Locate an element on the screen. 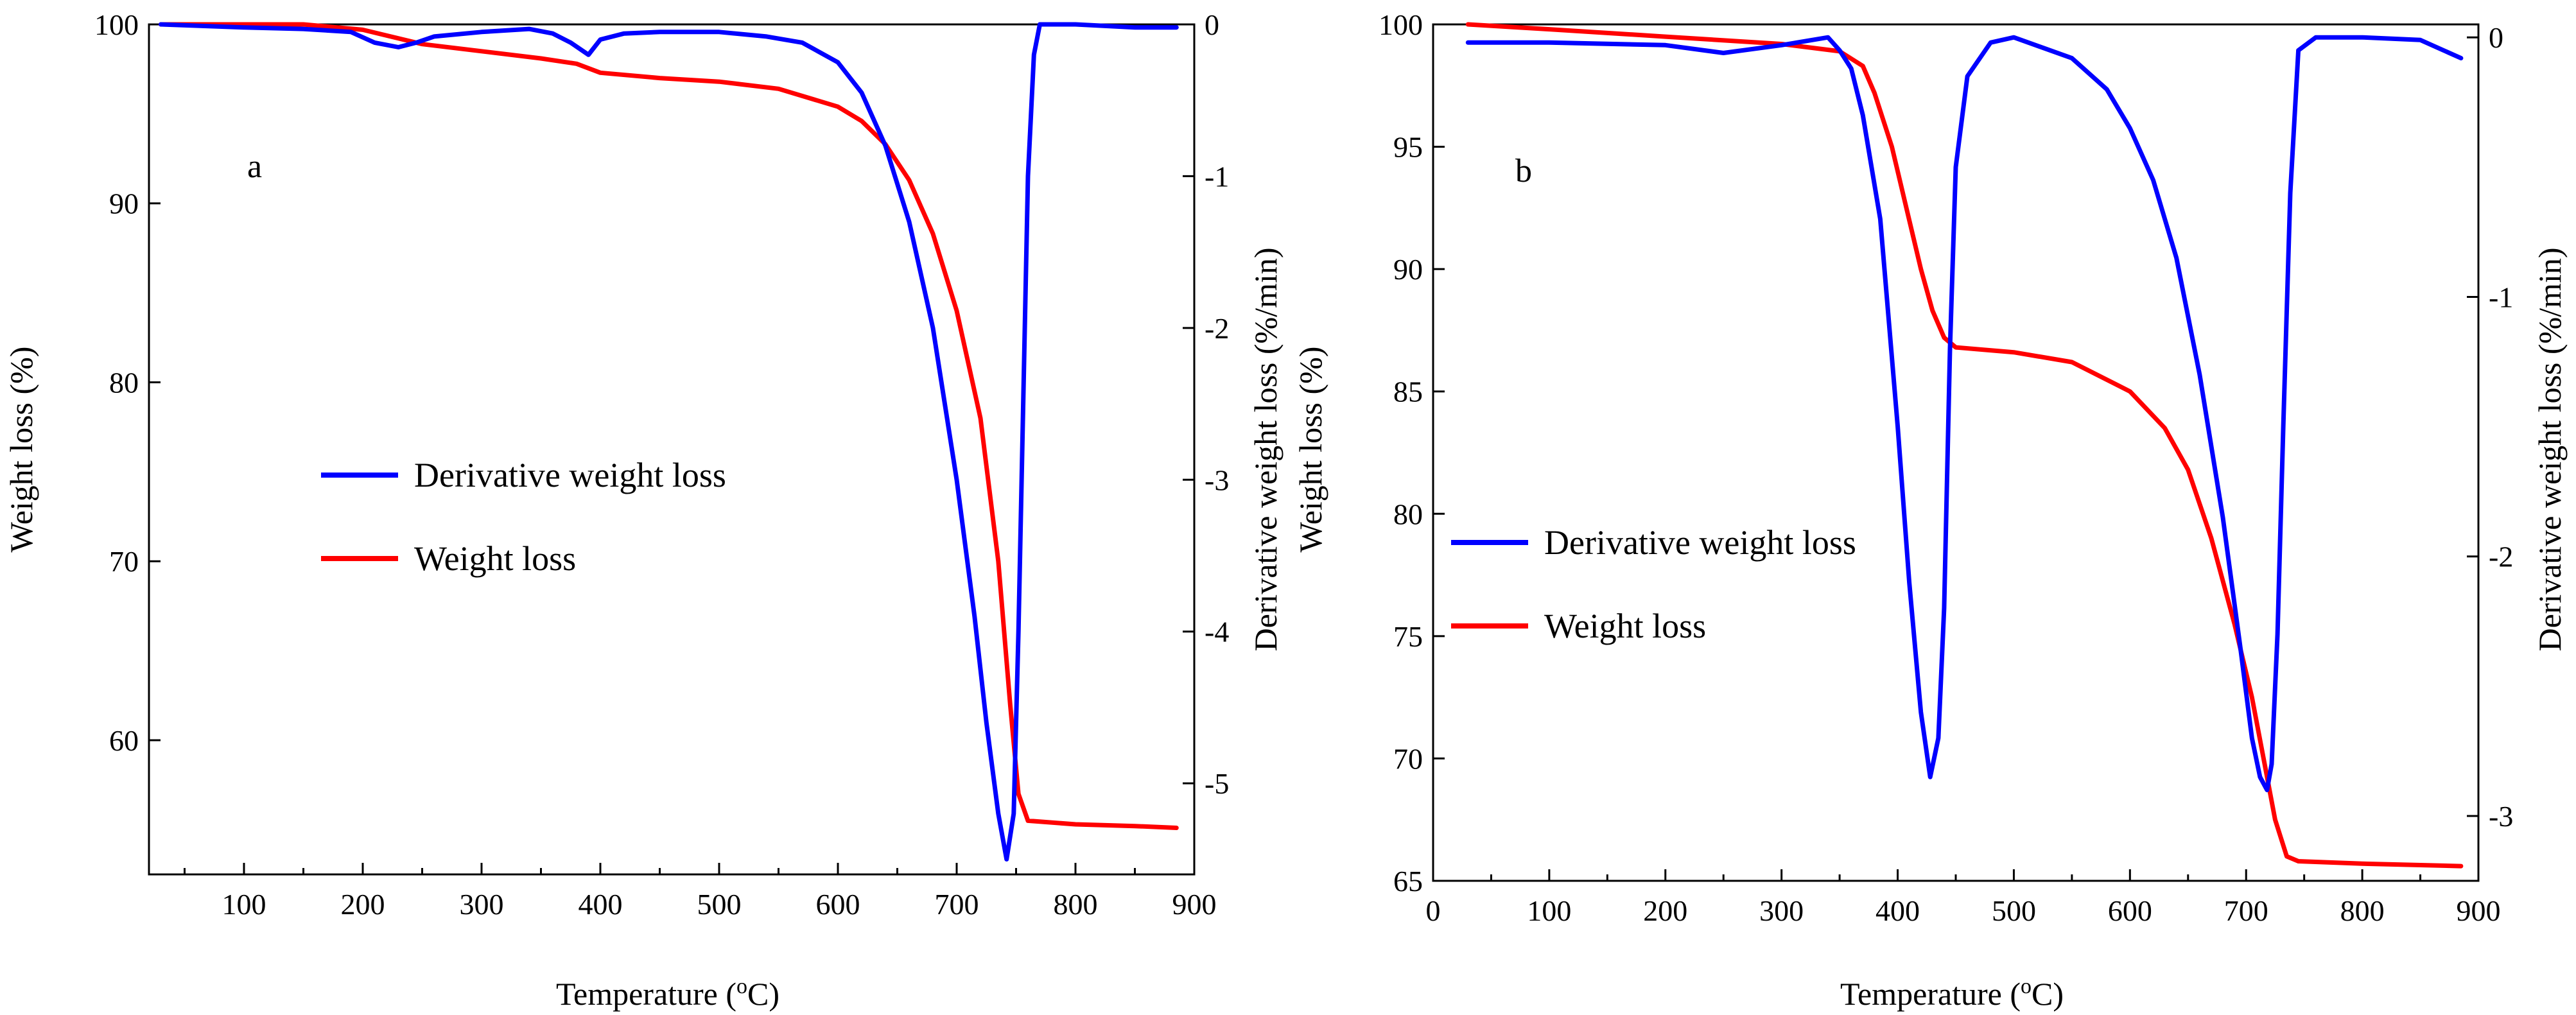 This screenshot has width=2576, height=1015. panel-b-x-tick-label: 100 is located at coordinates (1549, 910).